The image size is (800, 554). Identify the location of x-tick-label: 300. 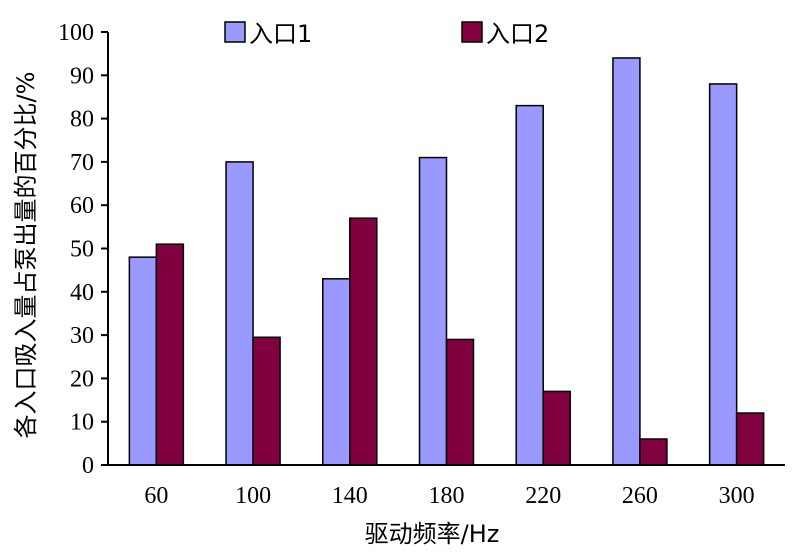
(737, 496).